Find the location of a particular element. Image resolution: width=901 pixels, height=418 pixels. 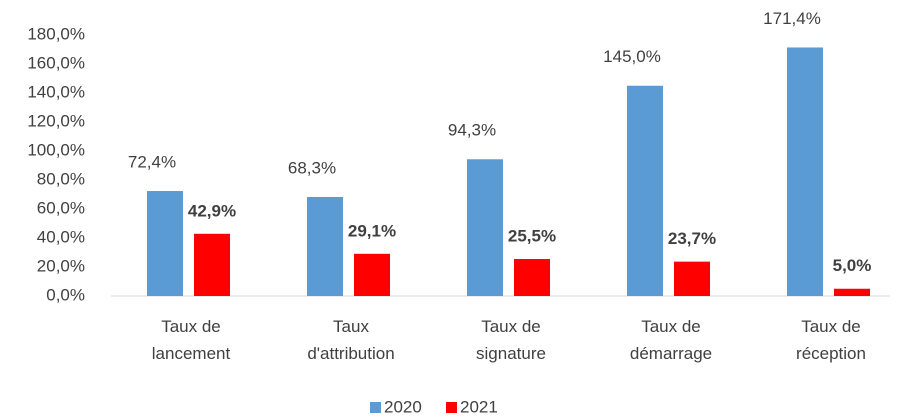

value-label: 5,0% is located at coordinates (852, 265).